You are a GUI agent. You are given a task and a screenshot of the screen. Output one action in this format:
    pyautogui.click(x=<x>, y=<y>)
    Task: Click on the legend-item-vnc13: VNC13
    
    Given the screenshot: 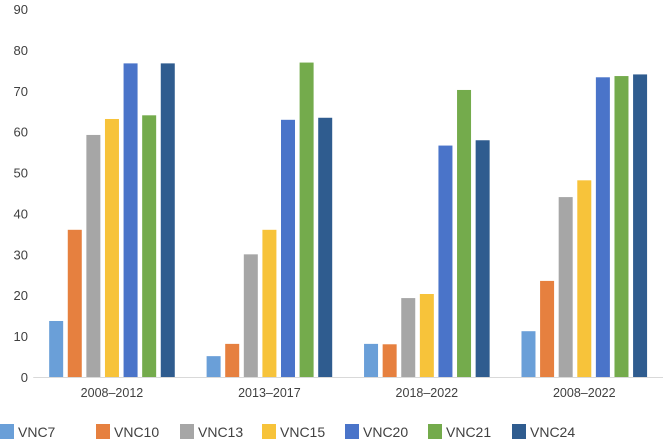 What is the action you would take?
    pyautogui.click(x=211, y=432)
    